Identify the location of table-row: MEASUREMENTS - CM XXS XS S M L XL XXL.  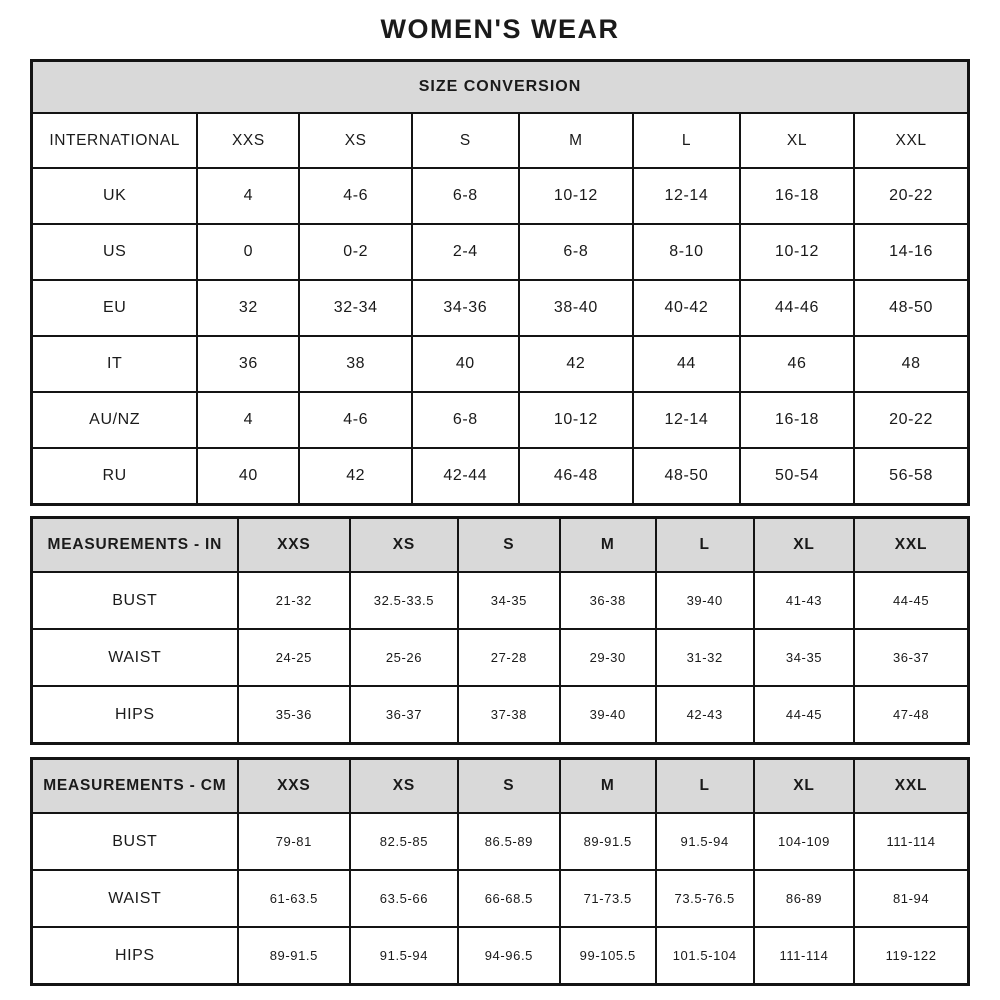
(500, 785).